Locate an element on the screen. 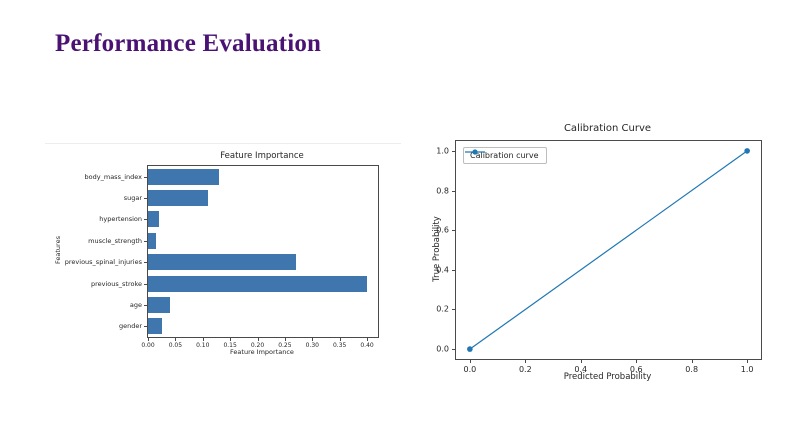 This screenshot has height=436, width=806. x-tick-label: 1.0 is located at coordinates (747, 369).